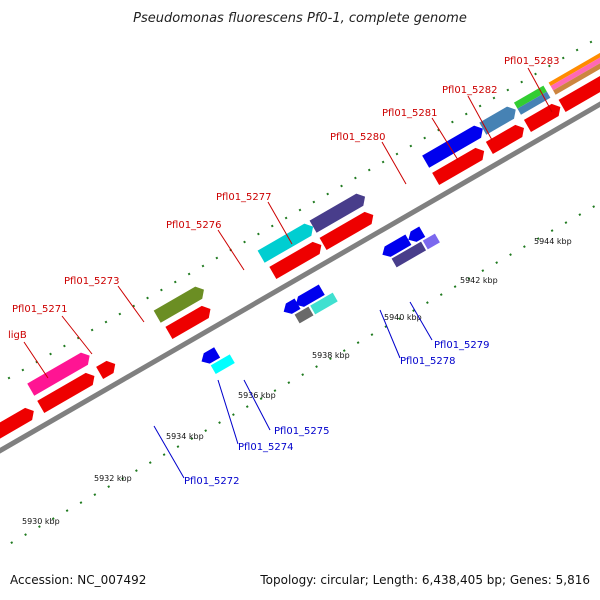  What do you see at coordinates (428, 361) in the screenshot?
I see `gene-label: Pfl01_5278` at bounding box center [428, 361].